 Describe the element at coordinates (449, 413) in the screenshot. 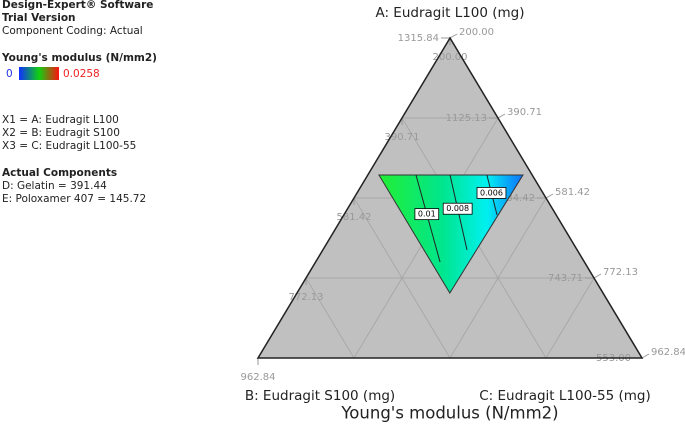

I see `chart-title: Young's modulus (N/mm2)` at that location.